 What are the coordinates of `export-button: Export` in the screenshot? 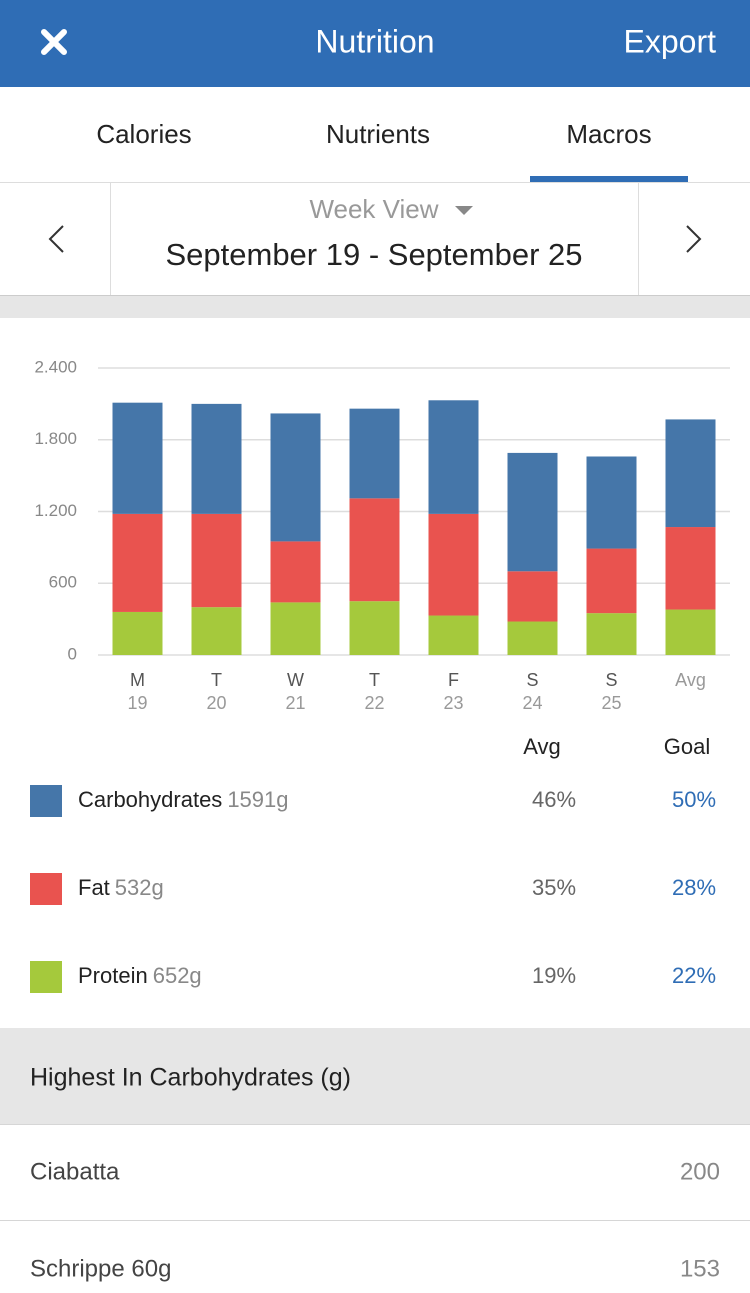 It's located at (670, 41).